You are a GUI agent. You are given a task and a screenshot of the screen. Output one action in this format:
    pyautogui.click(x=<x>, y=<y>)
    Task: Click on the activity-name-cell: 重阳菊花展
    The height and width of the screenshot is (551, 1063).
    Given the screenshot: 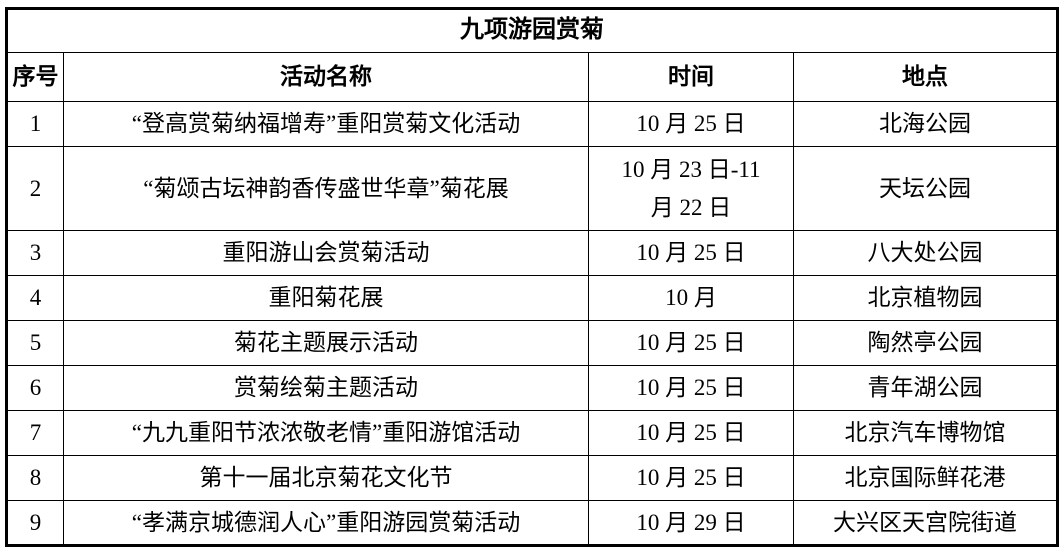 What is the action you would take?
    pyautogui.click(x=326, y=298)
    